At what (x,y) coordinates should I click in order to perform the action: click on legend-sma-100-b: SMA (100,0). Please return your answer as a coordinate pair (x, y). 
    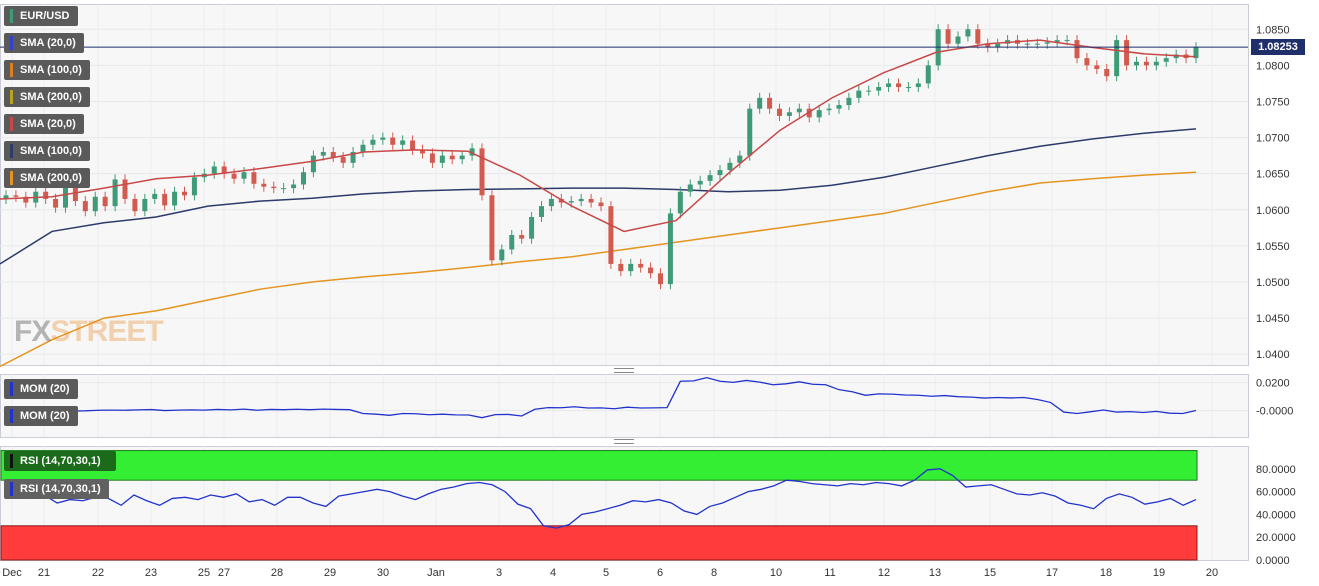
    Looking at the image, I should click on (47, 151).